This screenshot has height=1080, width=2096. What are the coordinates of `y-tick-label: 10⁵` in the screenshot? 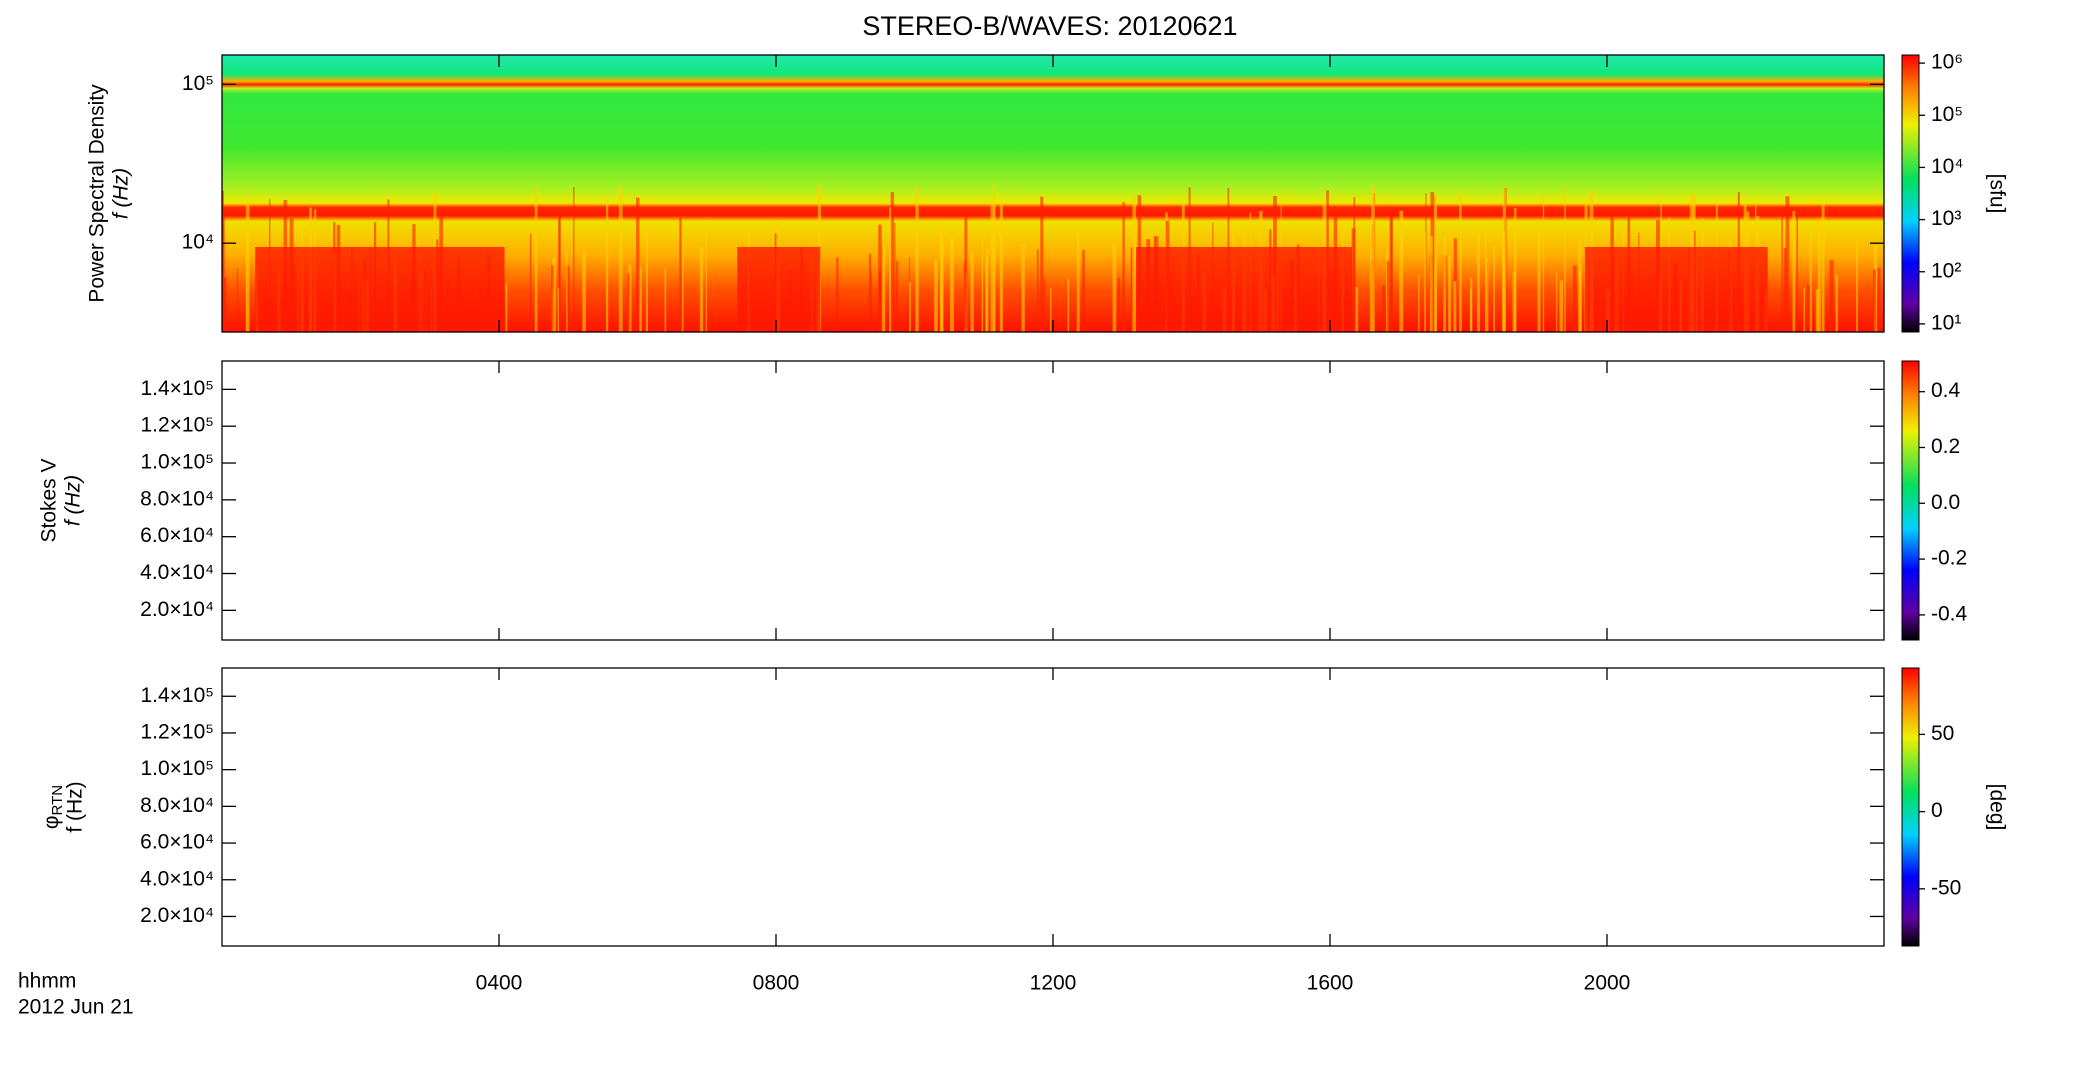 It's located at (198, 83).